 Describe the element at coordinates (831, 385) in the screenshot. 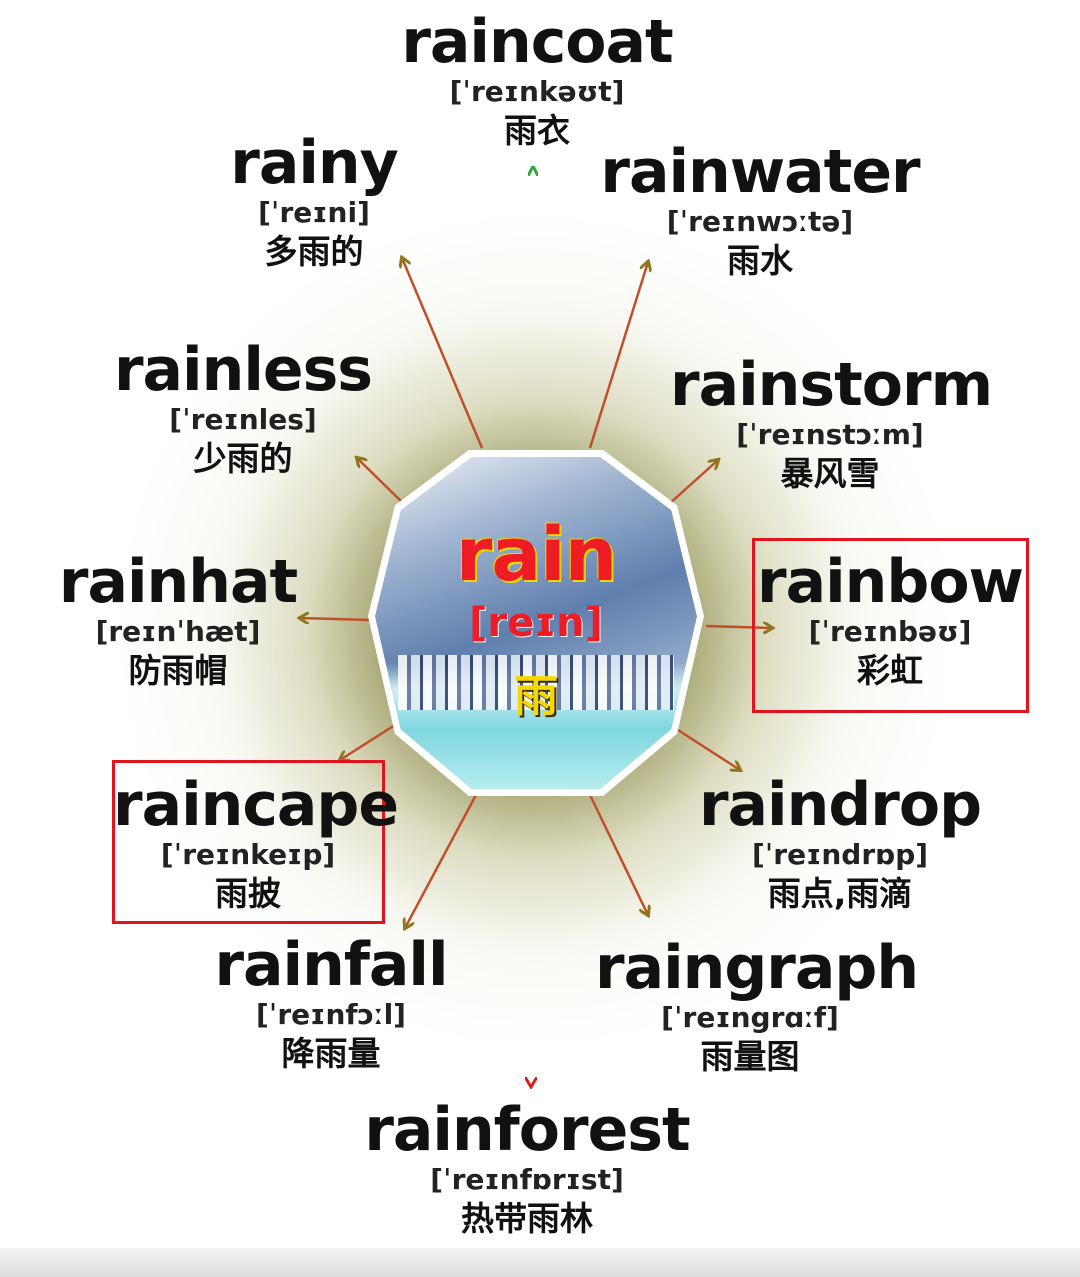

I see `word-text: rainstorm` at that location.